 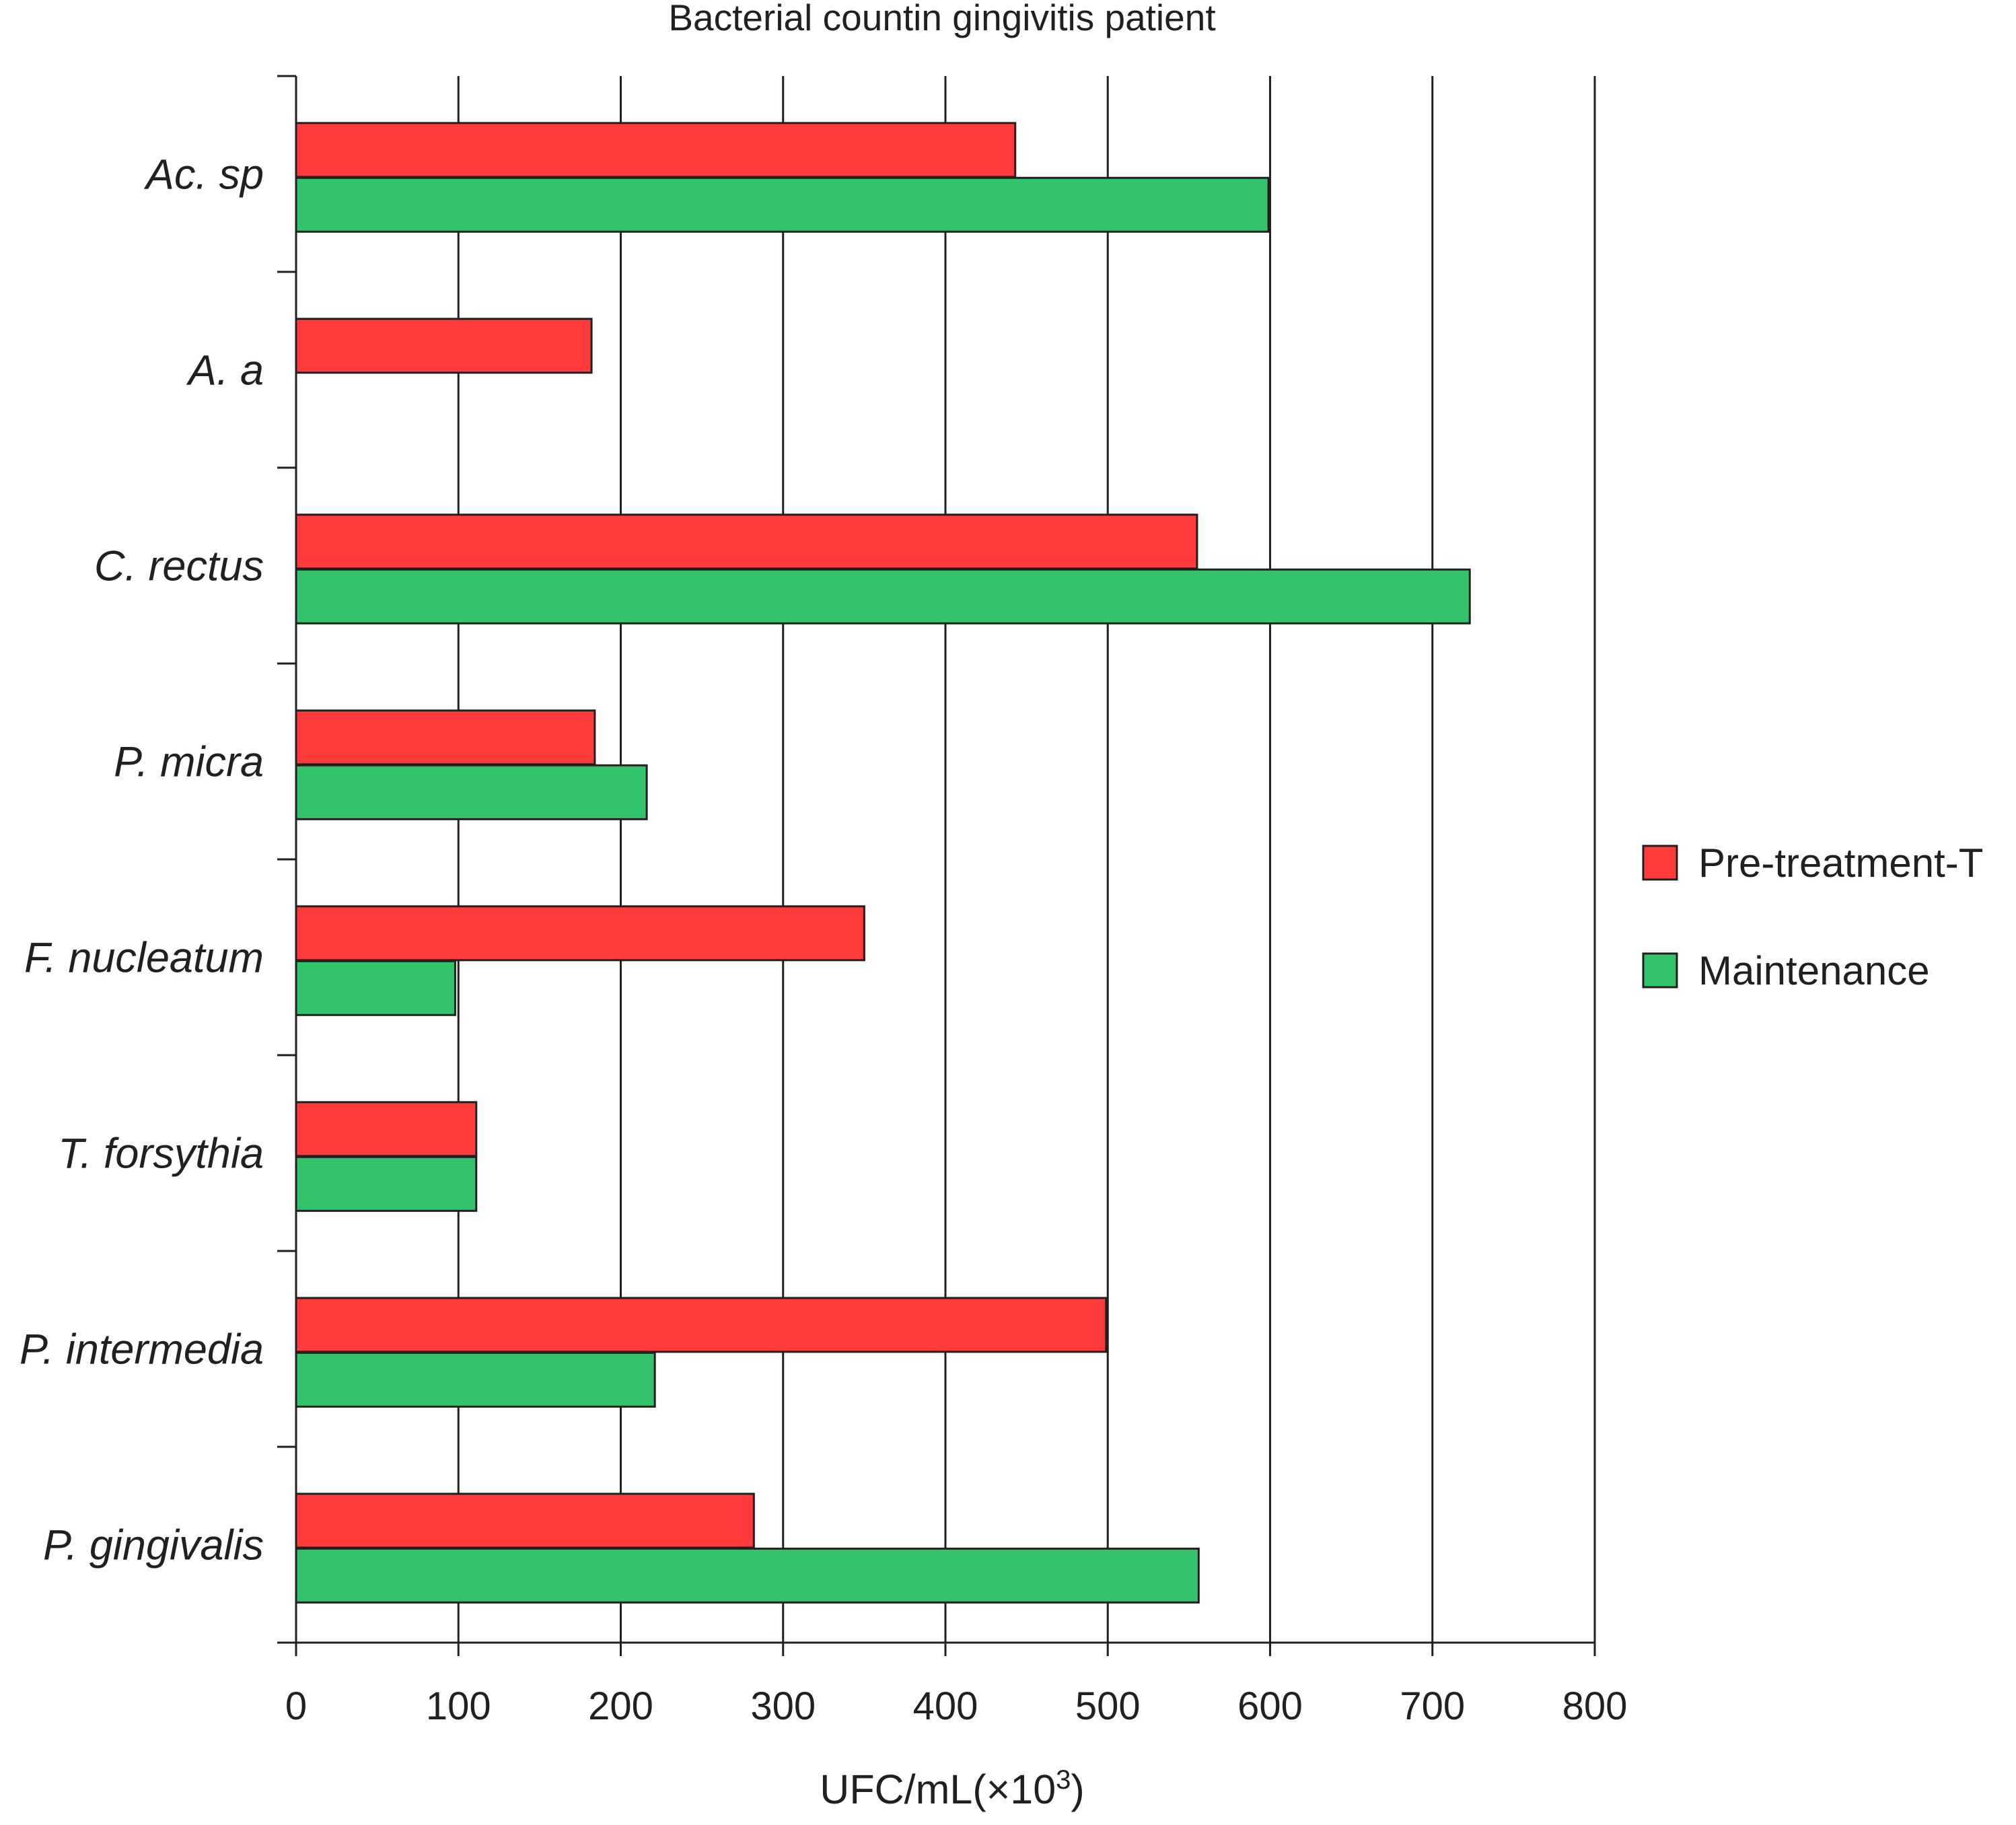 I want to click on legend-label: Maintenance, so click(x=1814, y=970).